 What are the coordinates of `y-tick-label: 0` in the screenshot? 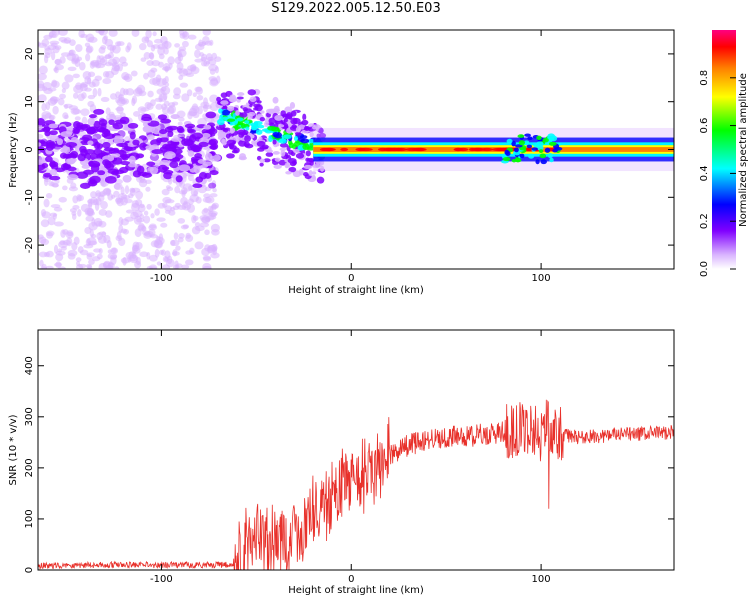 It's located at (29, 570).